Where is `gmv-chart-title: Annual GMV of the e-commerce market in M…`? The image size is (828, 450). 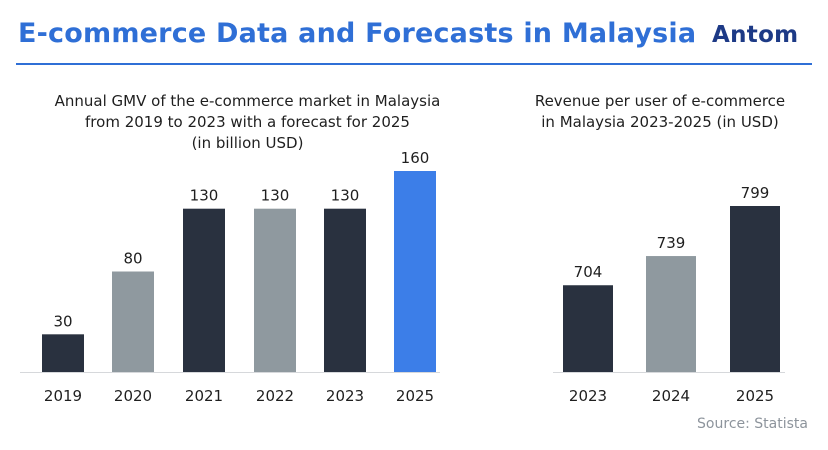
gmv-chart-title: Annual GMV of the e-commerce market in M… is located at coordinates (247, 122).